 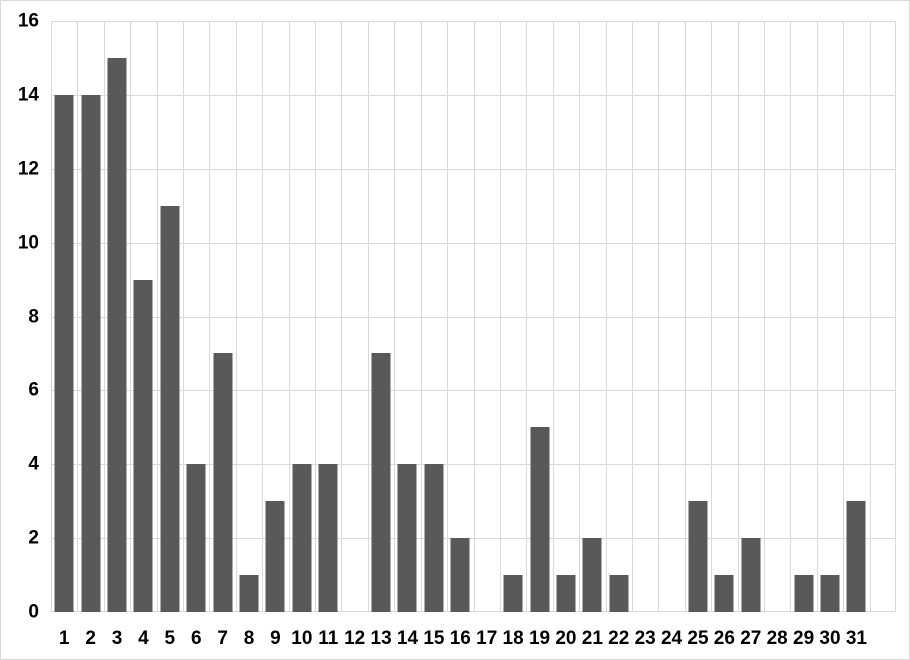 I want to click on x-tick-label: 9, so click(x=275, y=638).